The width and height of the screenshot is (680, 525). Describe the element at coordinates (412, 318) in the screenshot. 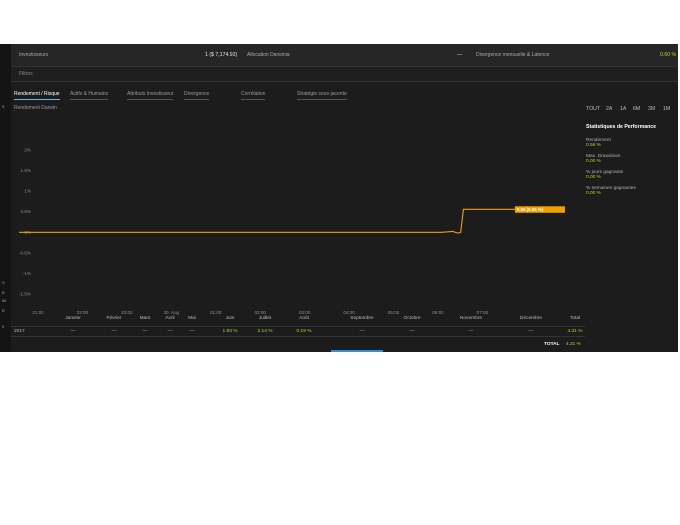

I see `month-header: Octobre` at that location.